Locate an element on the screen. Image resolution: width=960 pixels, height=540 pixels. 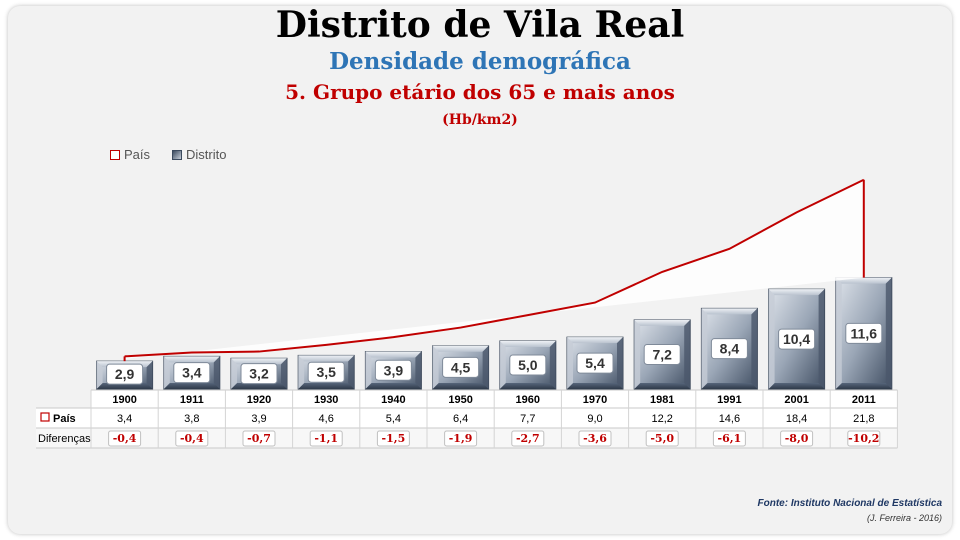
pais-row-text: País is located at coordinates (64, 419).